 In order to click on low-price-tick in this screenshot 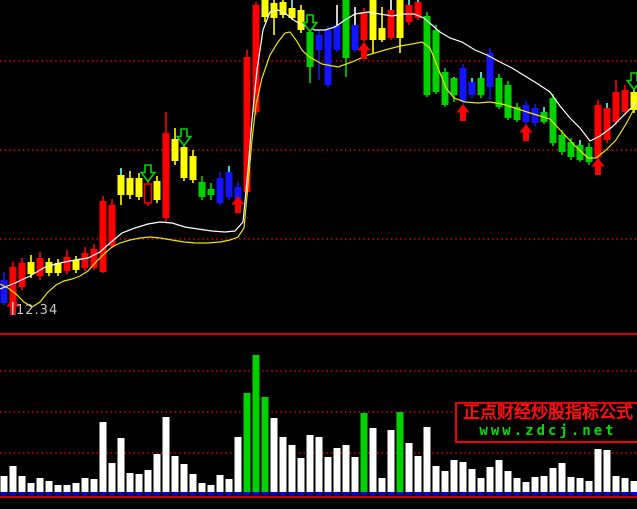, I will do `click(13, 308)`.